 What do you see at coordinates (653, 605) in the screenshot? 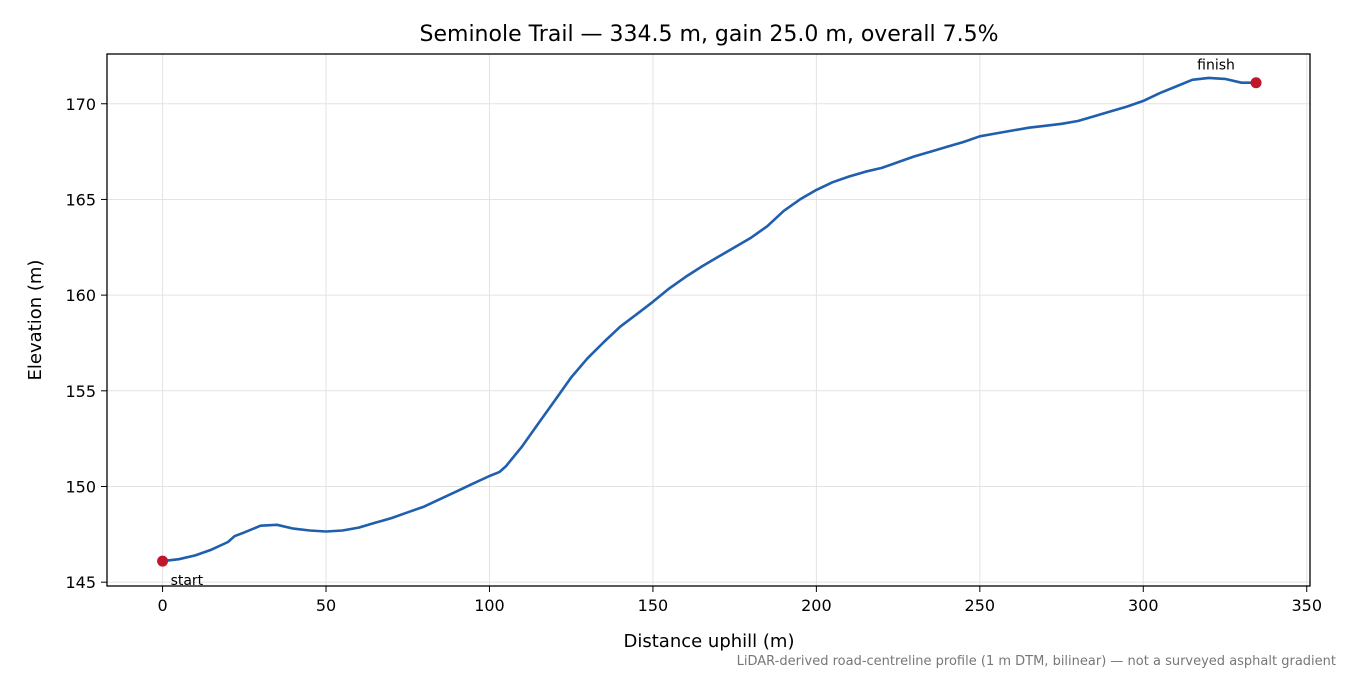
I see `x-tick-label: 150` at bounding box center [653, 605].